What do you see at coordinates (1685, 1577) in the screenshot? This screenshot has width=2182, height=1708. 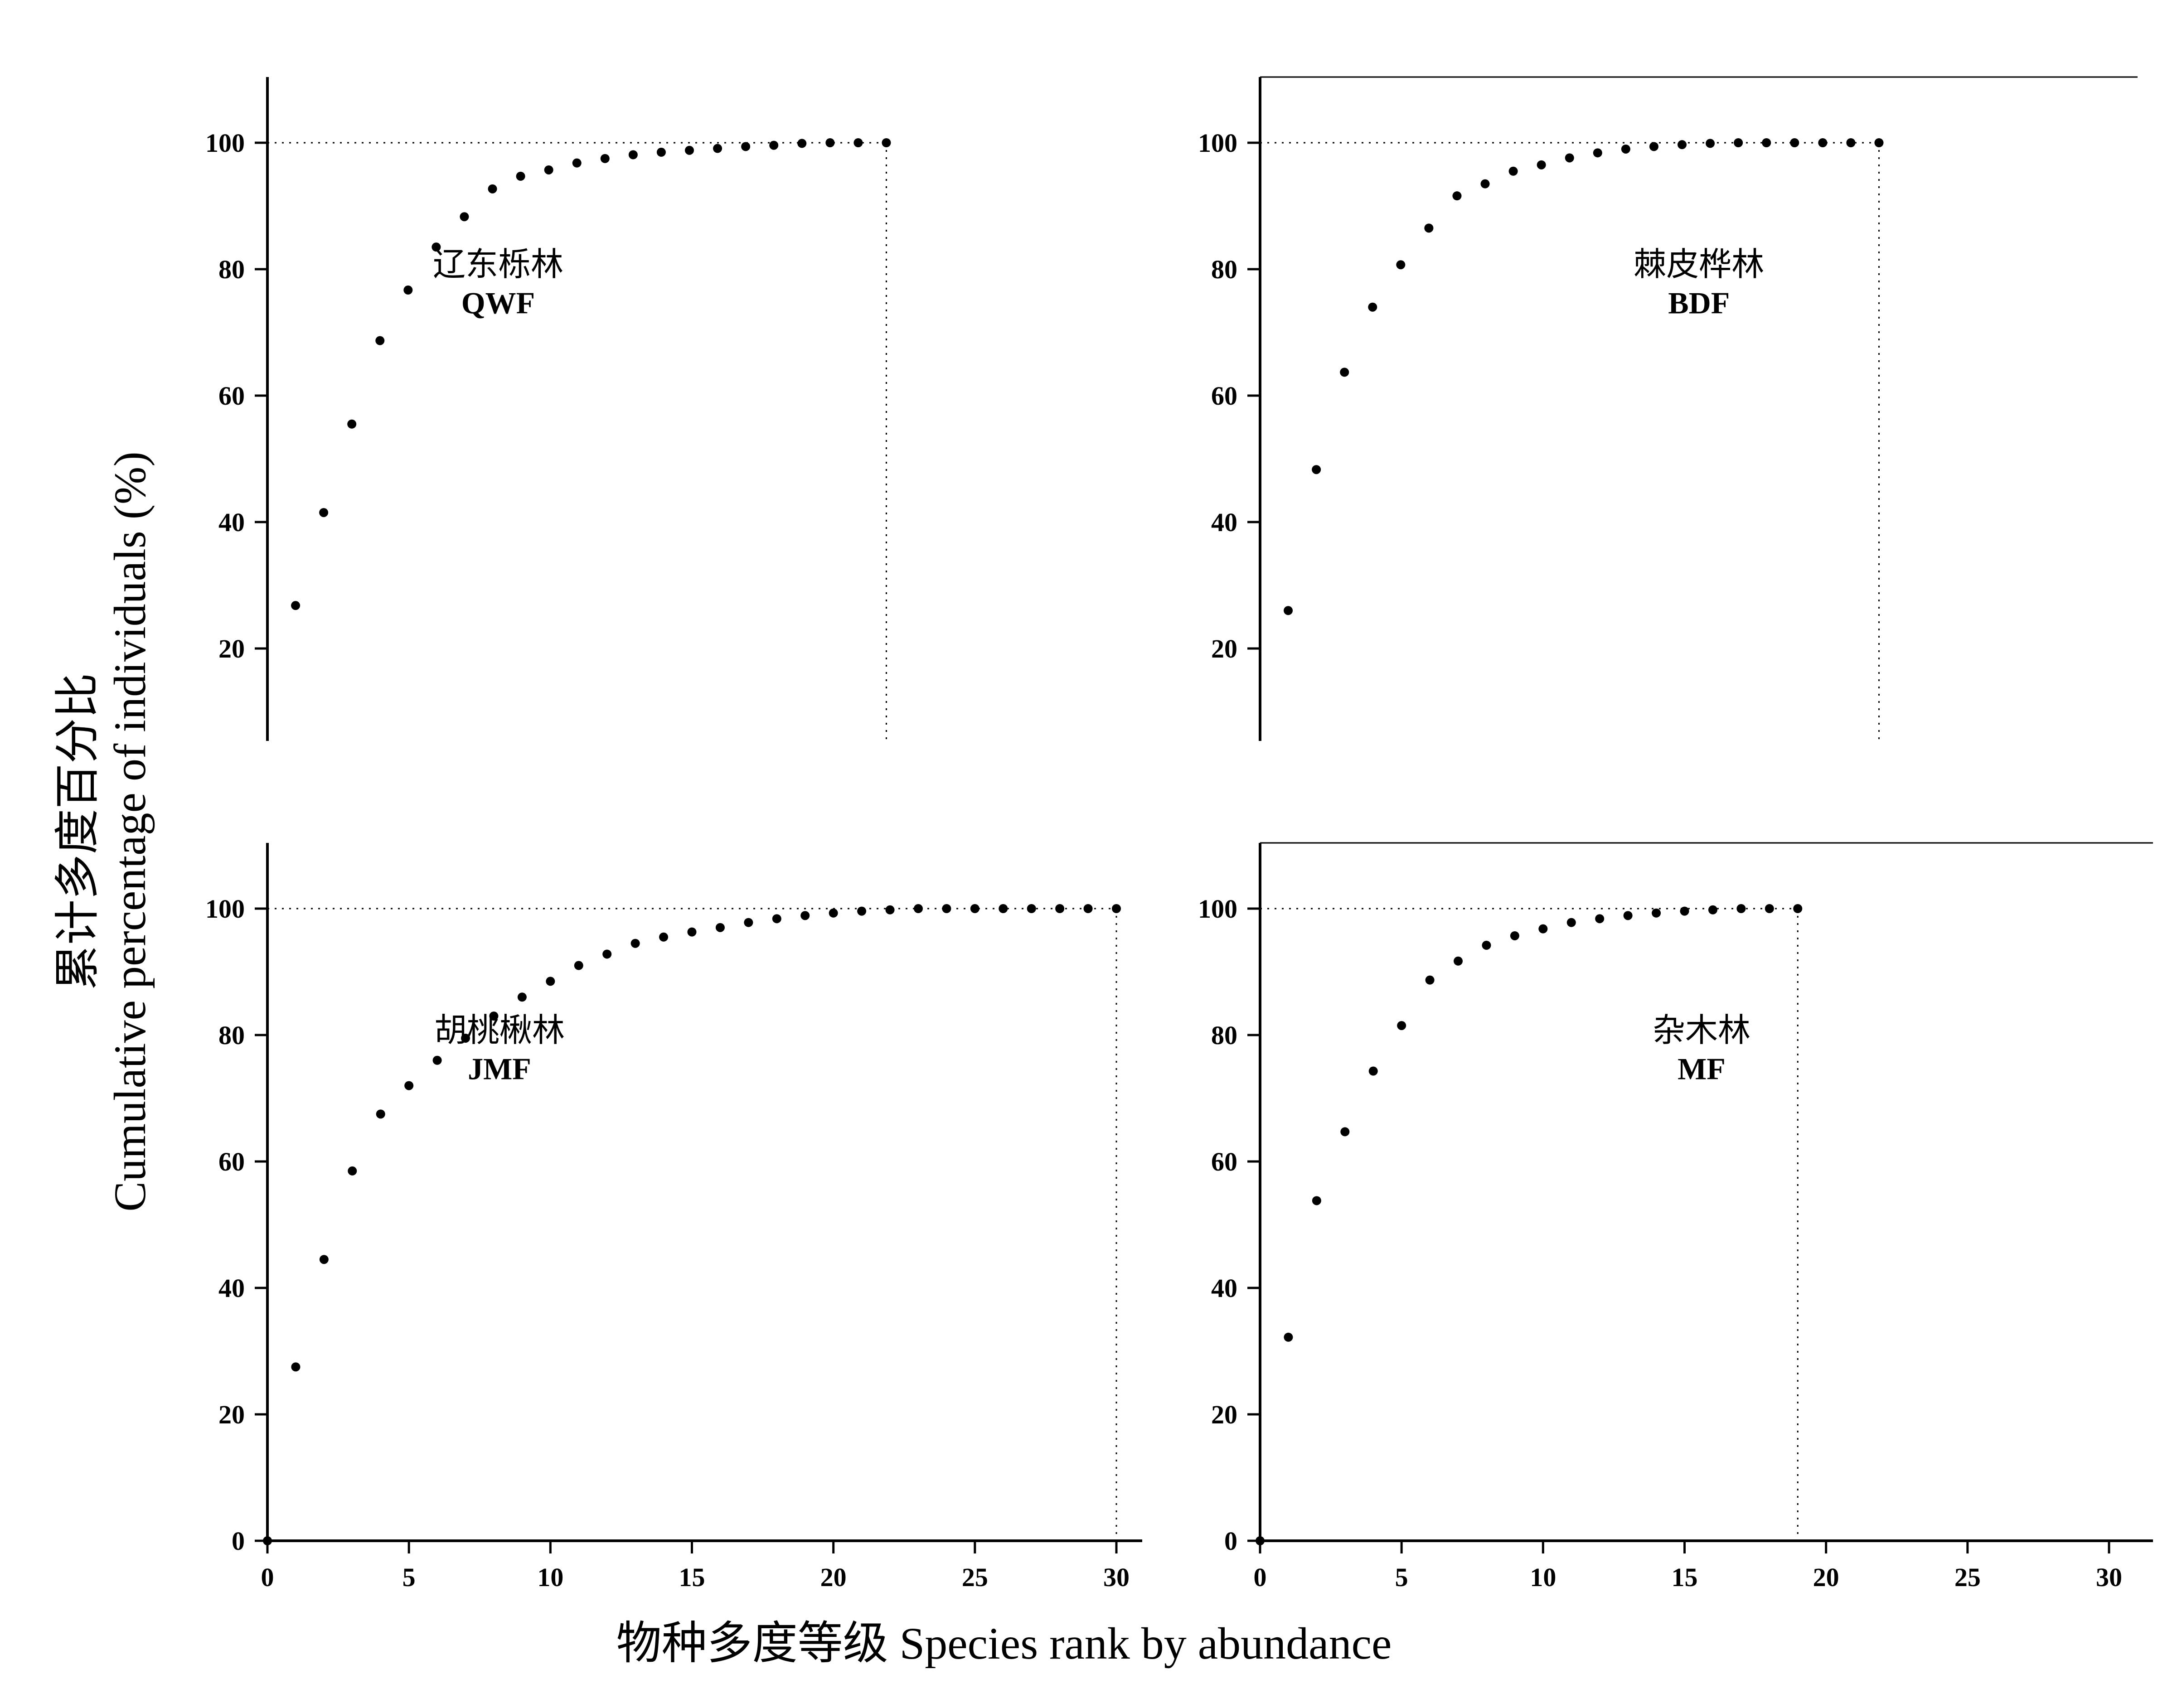 I see `x-tick-label: 15` at bounding box center [1685, 1577].